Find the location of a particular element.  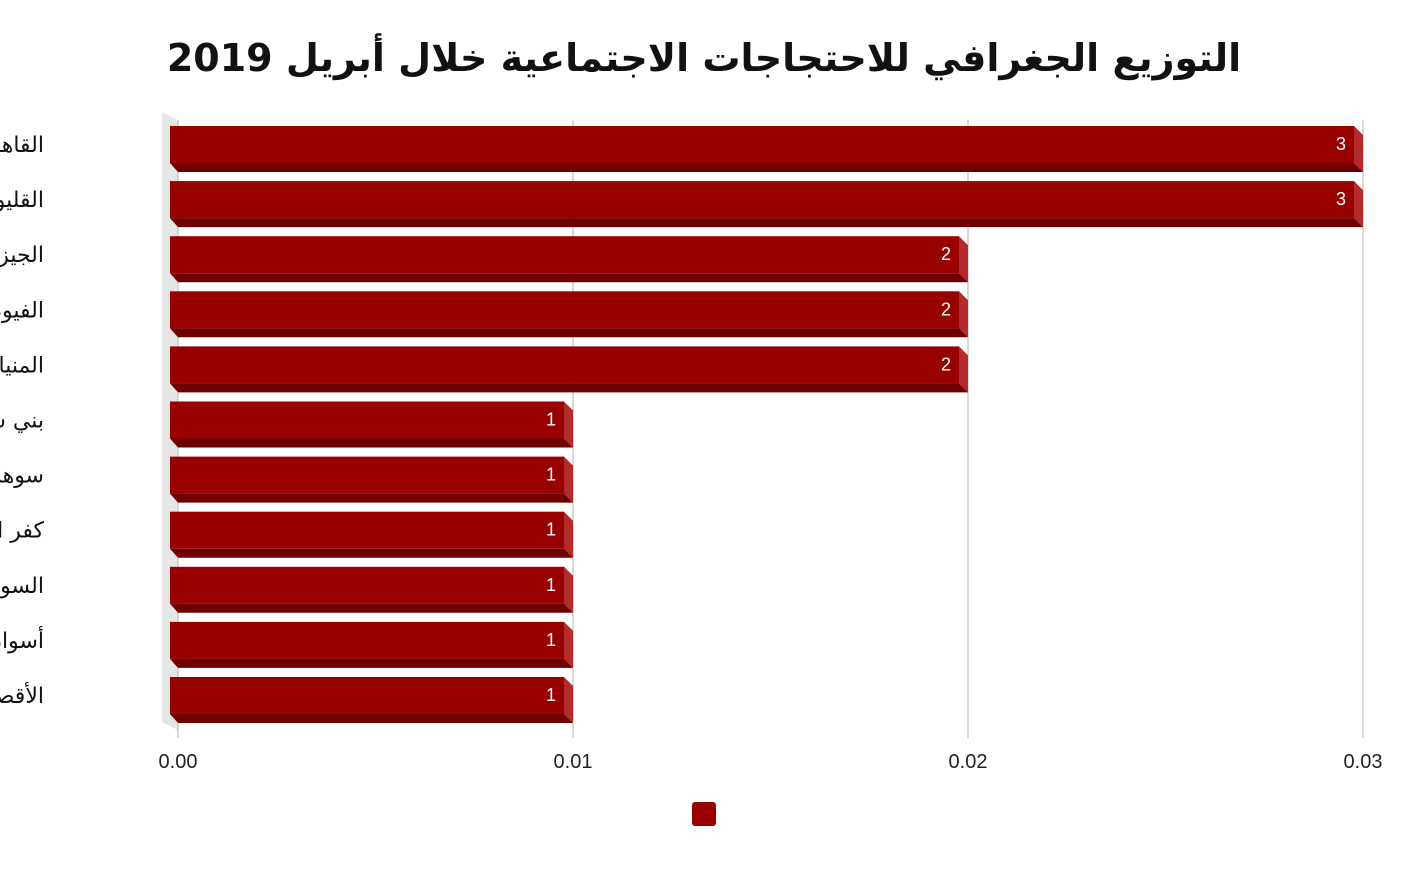

legend-swatch is located at coordinates (704, 814).